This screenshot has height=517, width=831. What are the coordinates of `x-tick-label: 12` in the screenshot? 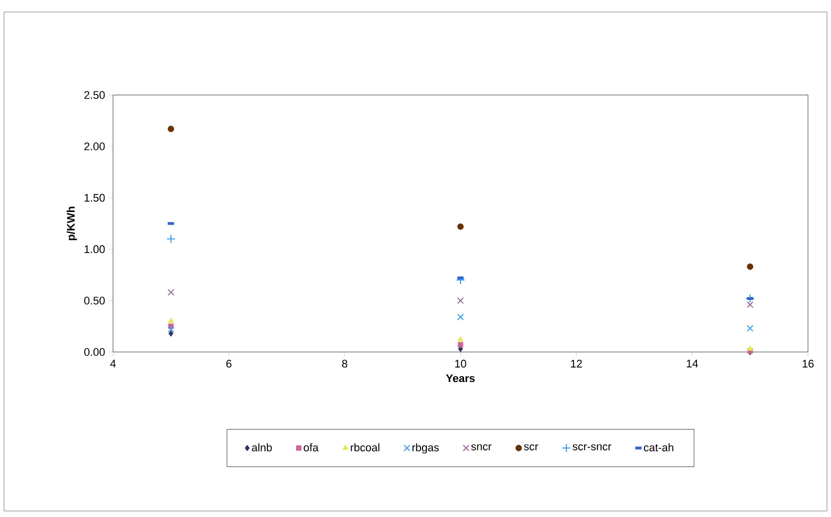 It's located at (576, 364).